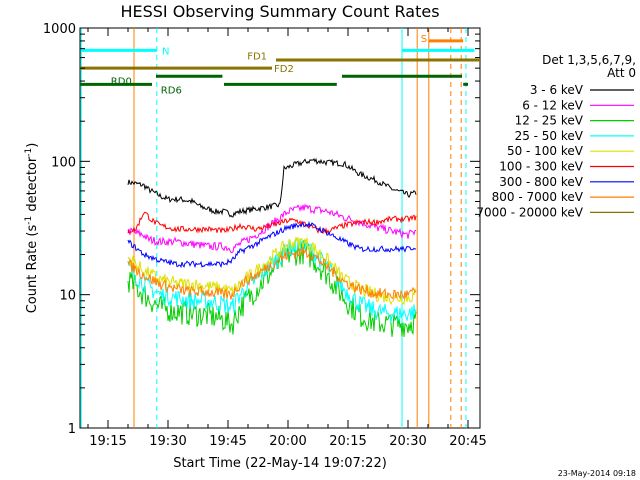 The image size is (640, 480). Describe the element at coordinates (72, 429) in the screenshot. I see `y-tick-label: 1` at that location.